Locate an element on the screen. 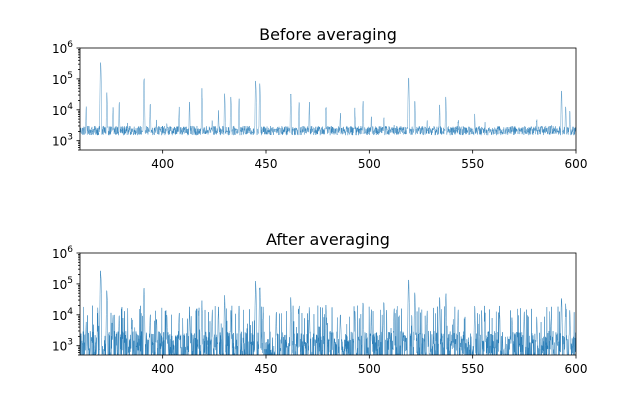  chart-title: Before averaging is located at coordinates (328, 34).